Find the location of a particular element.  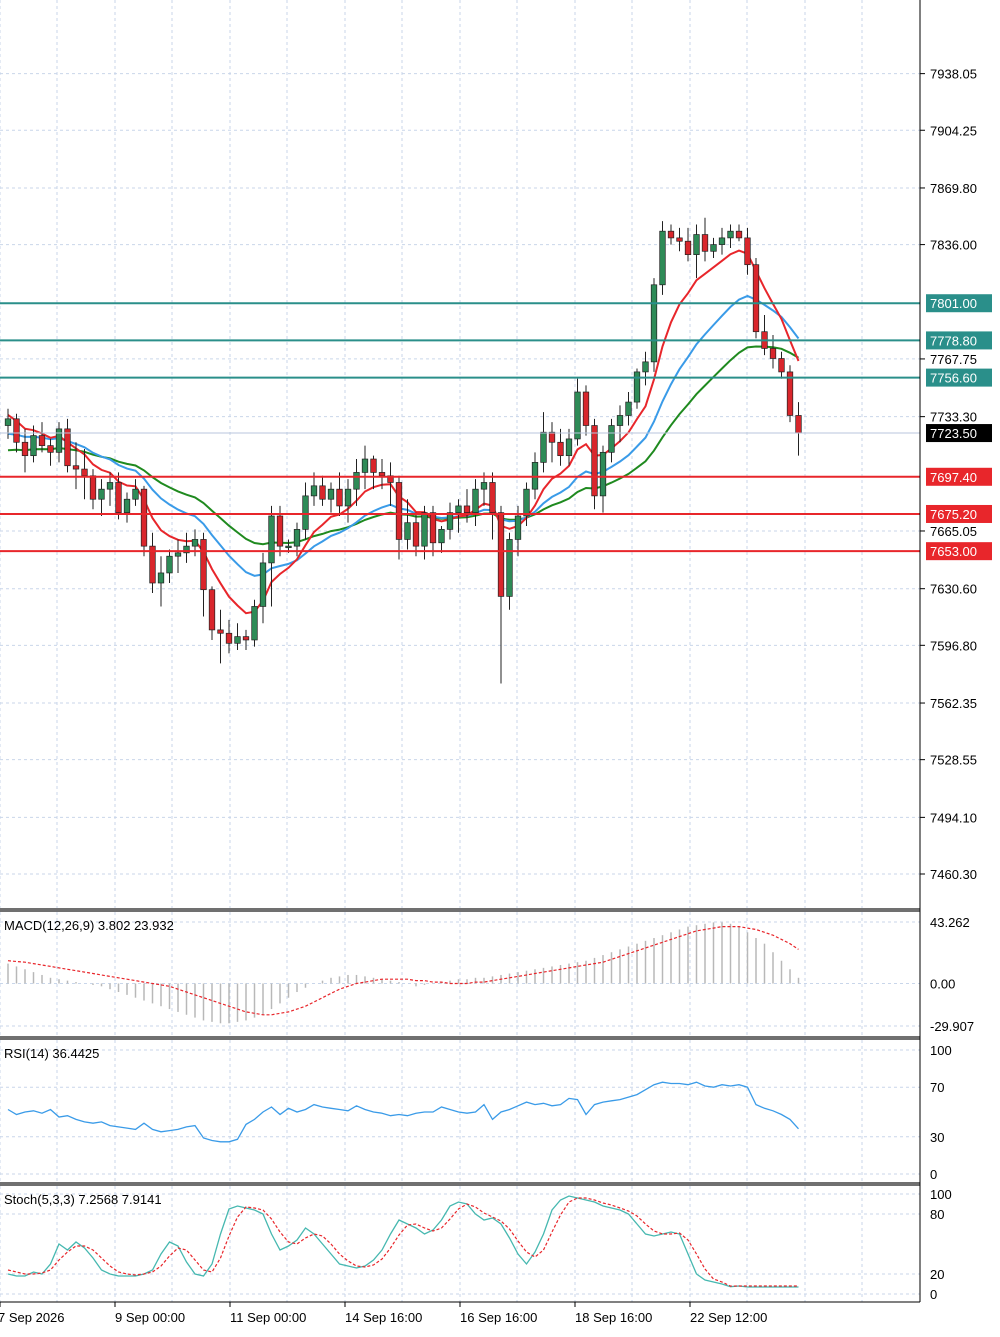

resistance-level-0-label: 7801.00 is located at coordinates (953, 303).